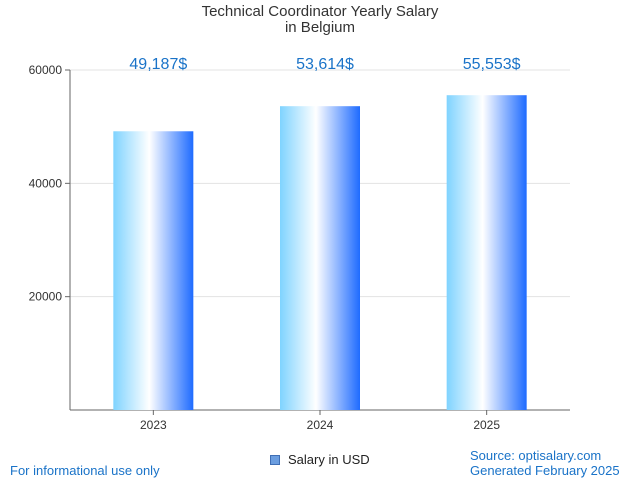  Describe the element at coordinates (153, 425) in the screenshot. I see `x-tick-label: 2023` at that location.